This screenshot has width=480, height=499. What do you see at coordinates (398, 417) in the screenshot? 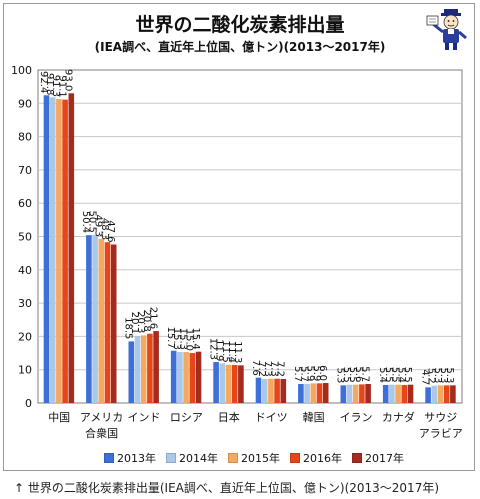
I see `category-label: カナダ` at bounding box center [398, 417].